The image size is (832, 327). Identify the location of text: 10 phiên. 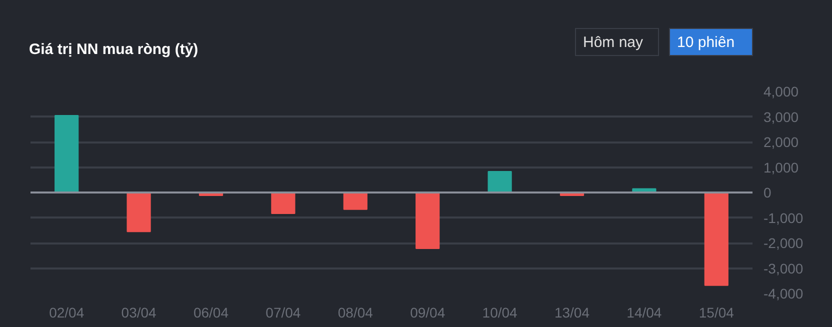
(706, 43).